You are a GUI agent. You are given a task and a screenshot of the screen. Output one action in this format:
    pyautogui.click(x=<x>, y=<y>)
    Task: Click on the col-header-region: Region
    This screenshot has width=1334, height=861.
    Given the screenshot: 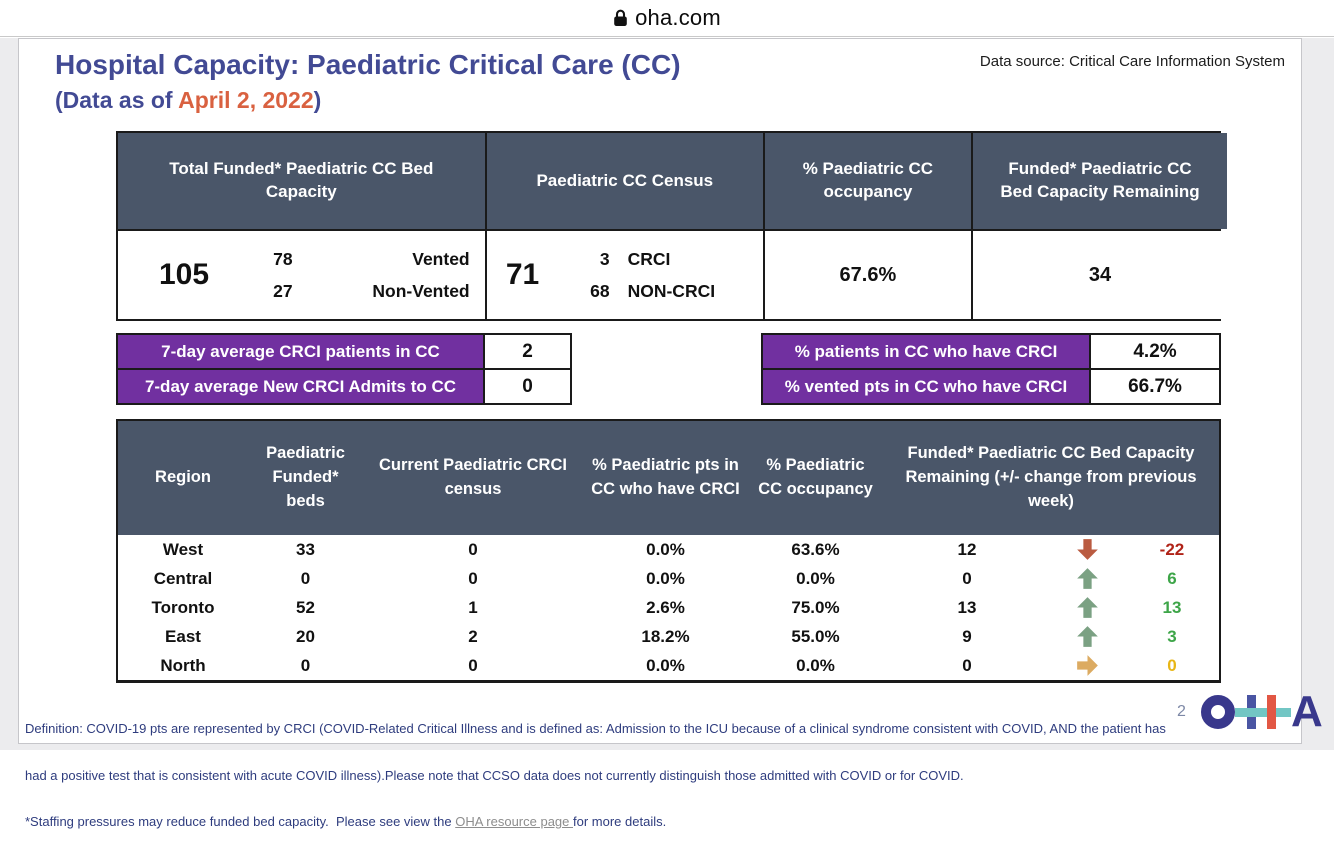 What is the action you would take?
    pyautogui.click(x=183, y=477)
    